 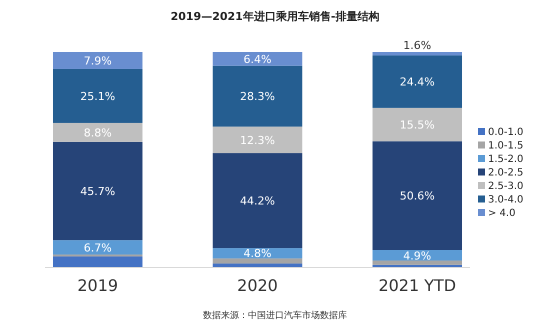 What do you see at coordinates (506, 159) in the screenshot?
I see `legend-label: 1.5-2.0` at bounding box center [506, 159].